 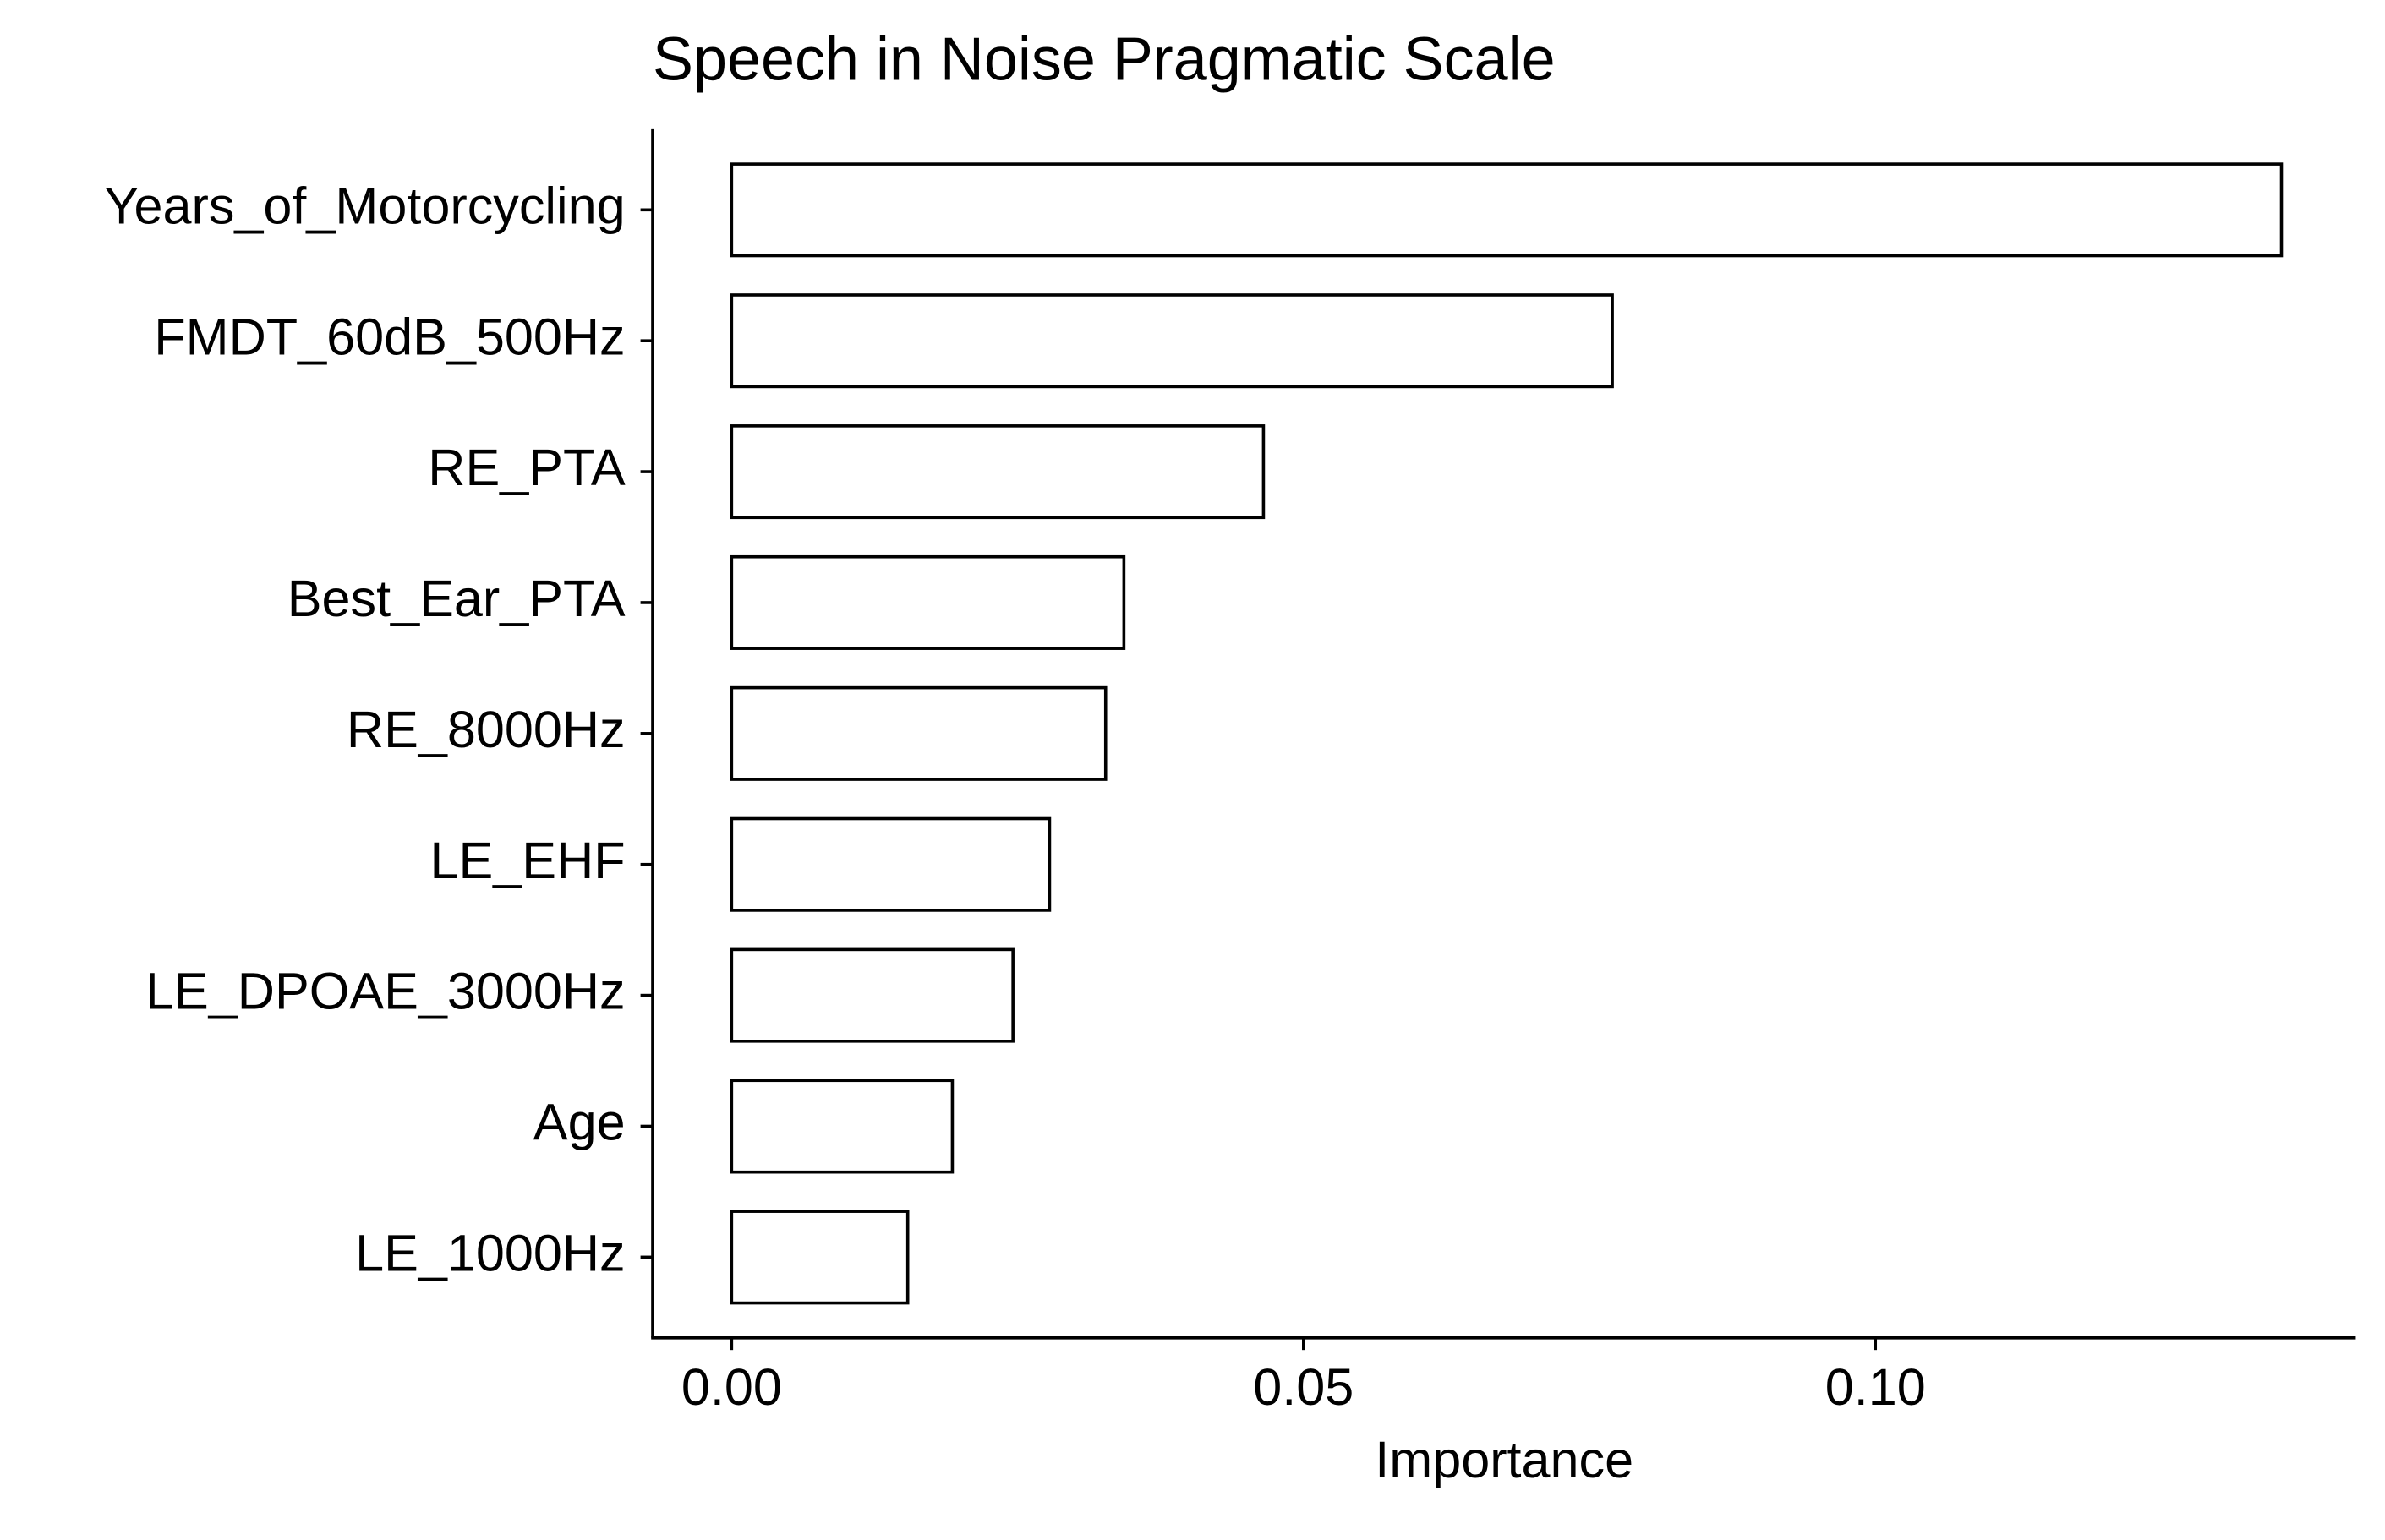 What do you see at coordinates (731, 1387) in the screenshot?
I see `x-tick-label: 0.00` at bounding box center [731, 1387].